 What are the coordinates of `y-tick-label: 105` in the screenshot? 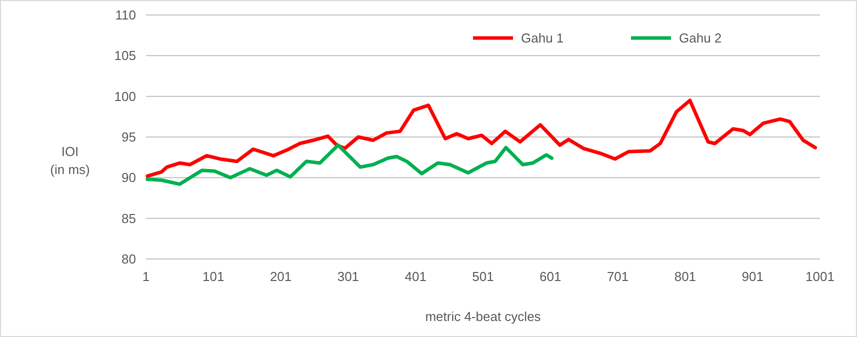 It's located at (125, 56).